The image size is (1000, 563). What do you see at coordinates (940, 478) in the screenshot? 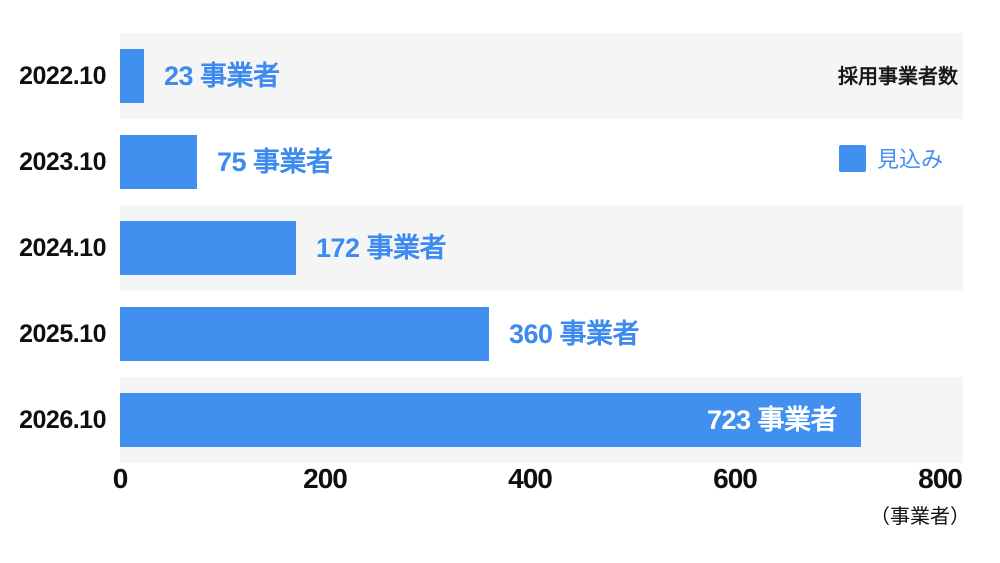
I see `x-axis-tick: 800` at bounding box center [940, 478].